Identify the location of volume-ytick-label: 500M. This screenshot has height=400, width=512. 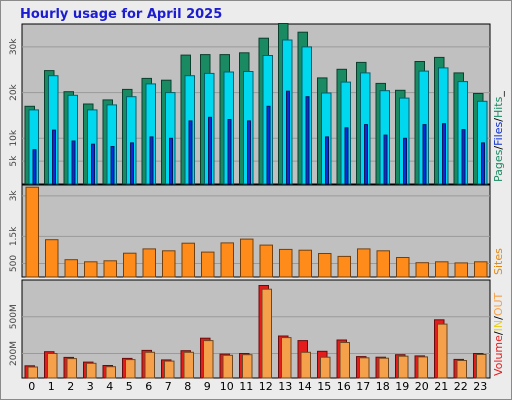
(14, 316).